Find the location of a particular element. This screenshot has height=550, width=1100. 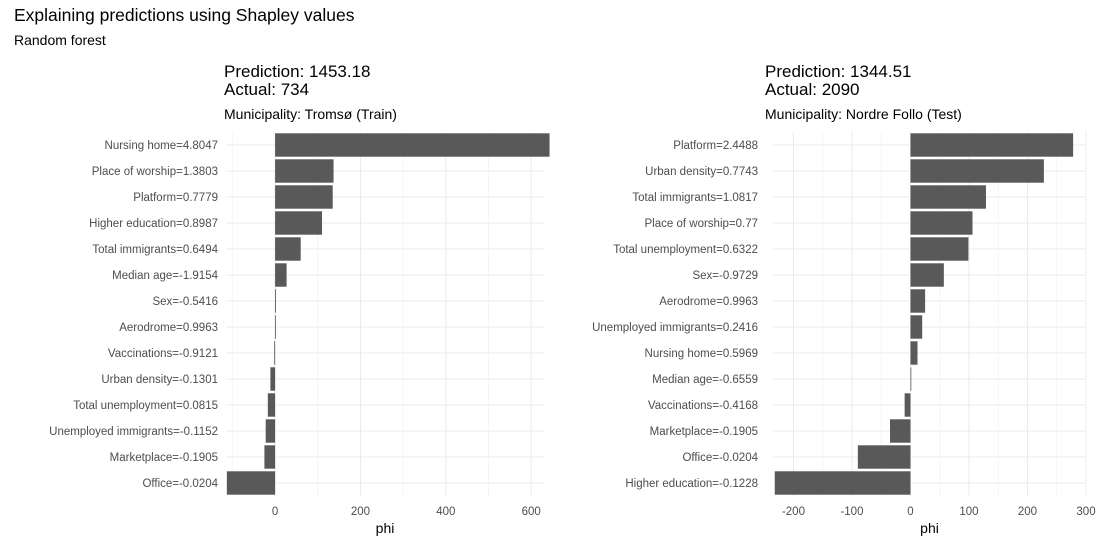

x-tick-label: 400 is located at coordinates (445, 512).